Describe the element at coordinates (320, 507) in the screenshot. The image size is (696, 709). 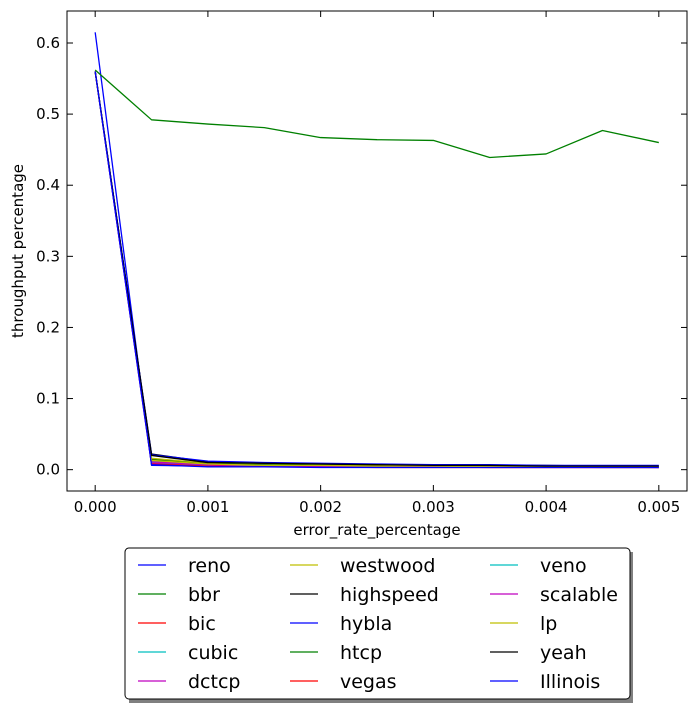
I see `x-tick-label: 0.002` at that location.